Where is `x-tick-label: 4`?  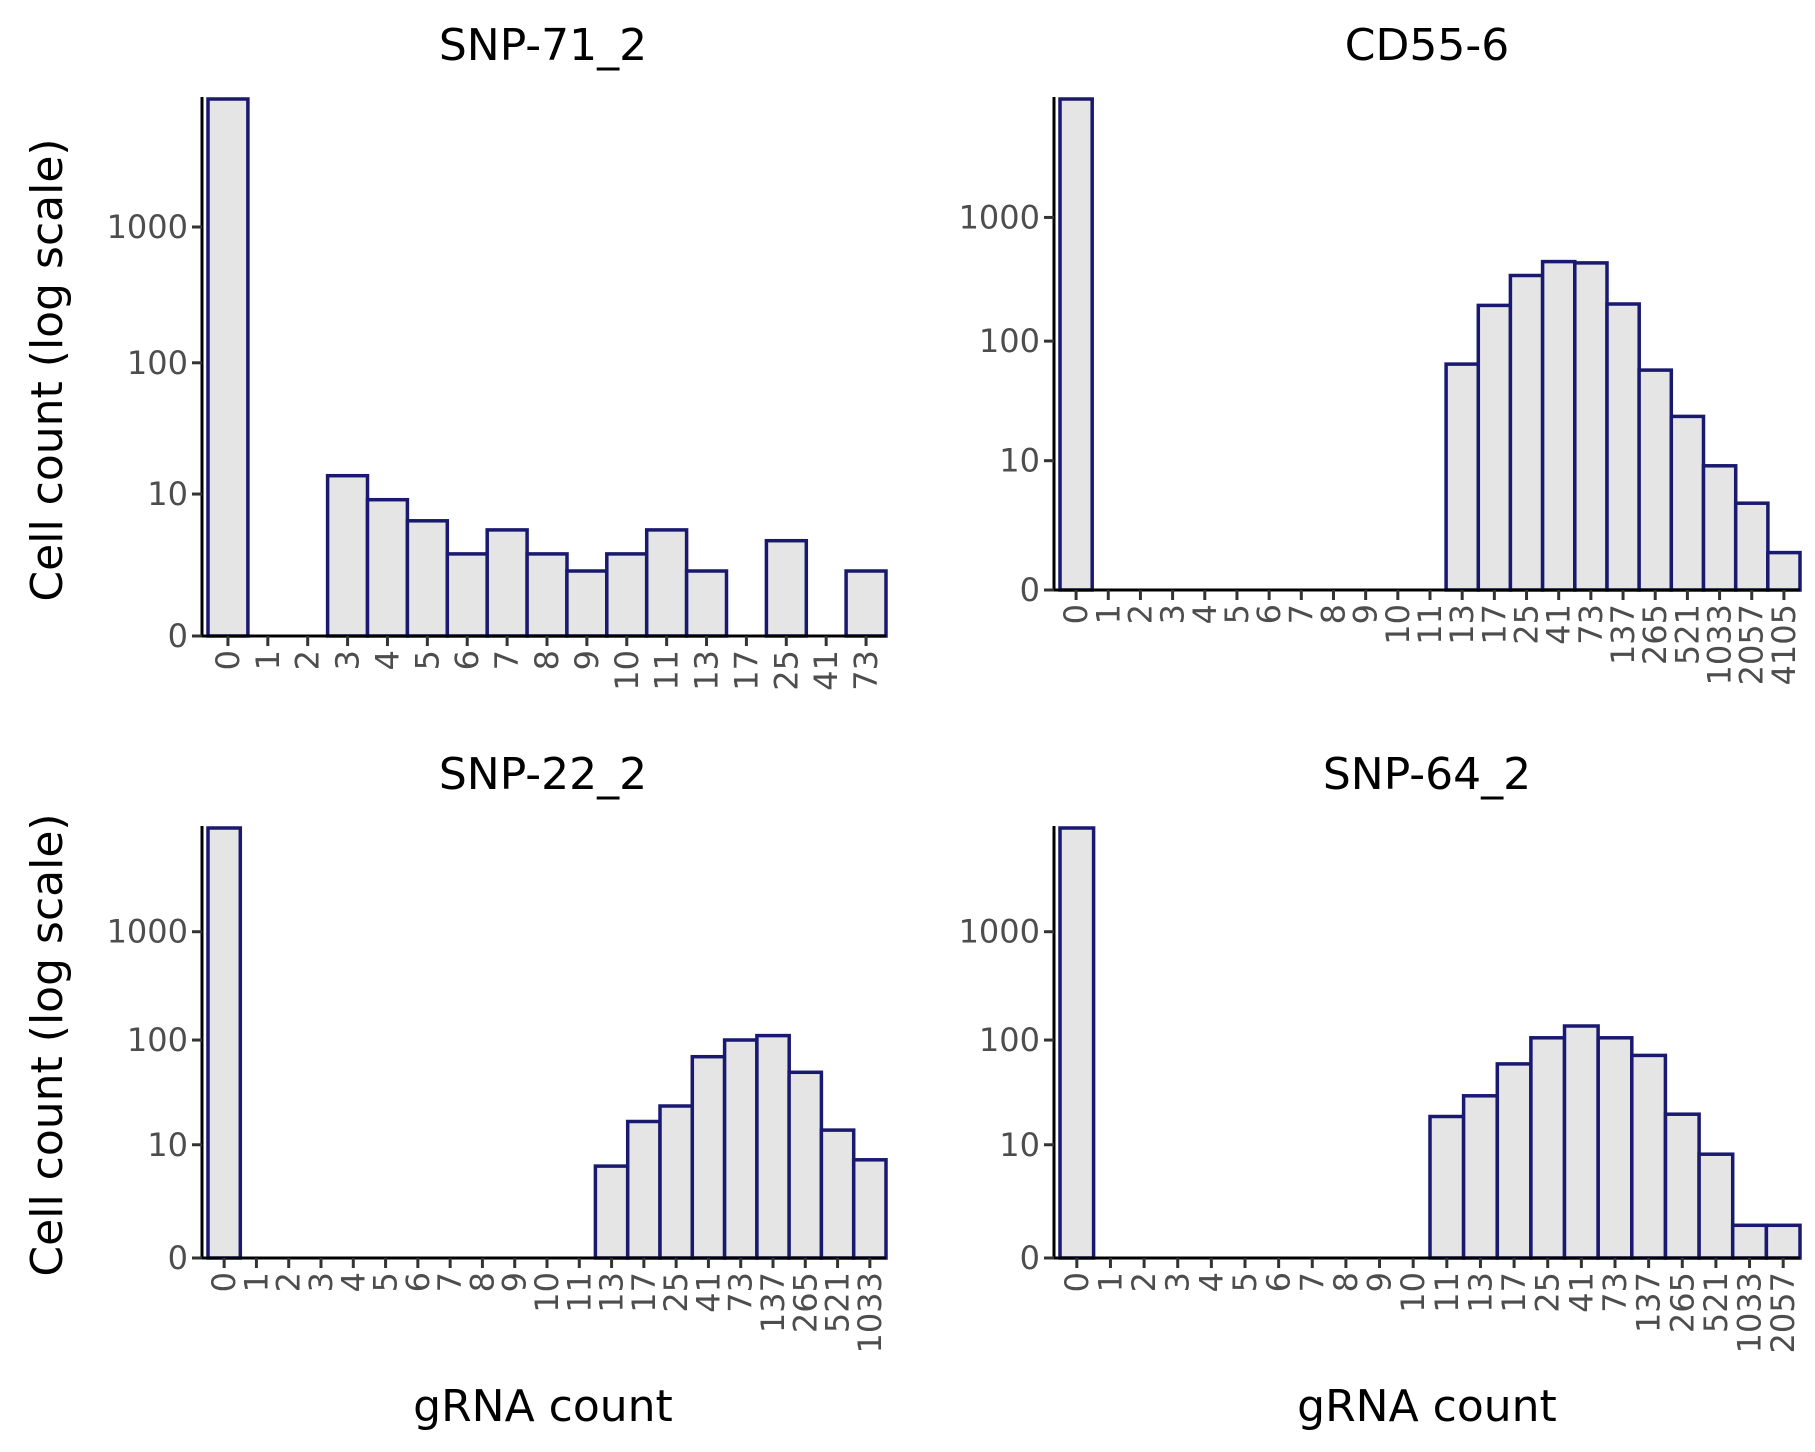 x-tick-label: 4 is located at coordinates (353, 1282).